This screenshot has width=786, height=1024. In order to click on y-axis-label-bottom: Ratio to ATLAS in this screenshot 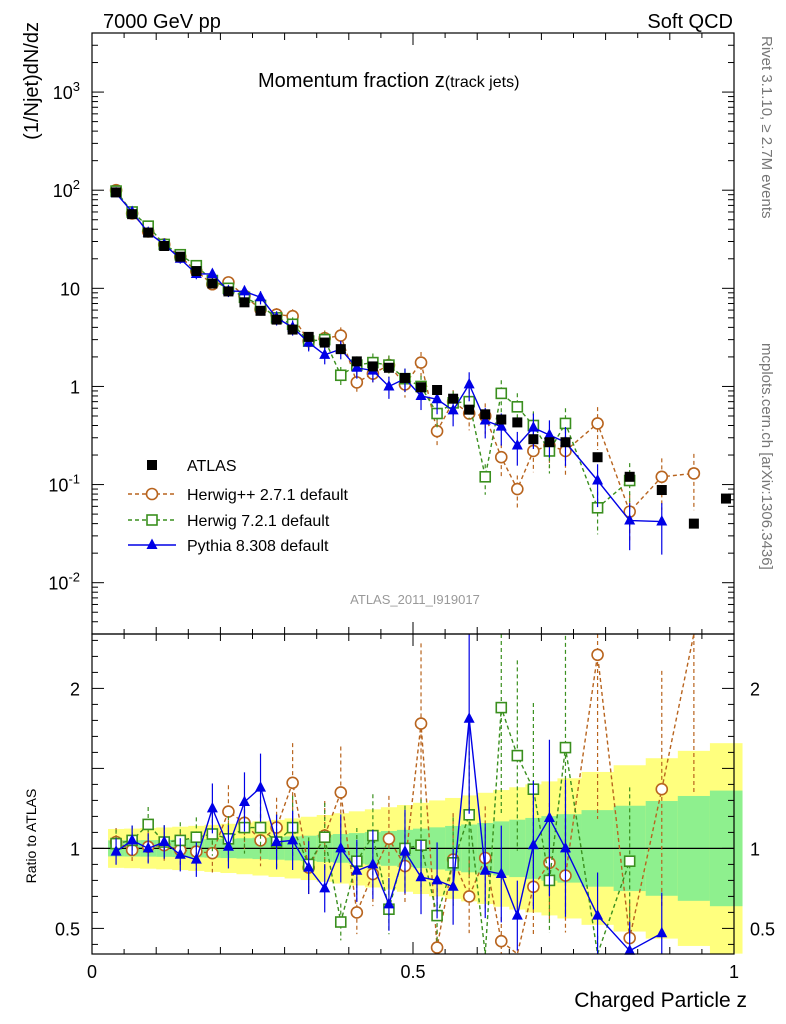, I will do `click(31, 836)`.